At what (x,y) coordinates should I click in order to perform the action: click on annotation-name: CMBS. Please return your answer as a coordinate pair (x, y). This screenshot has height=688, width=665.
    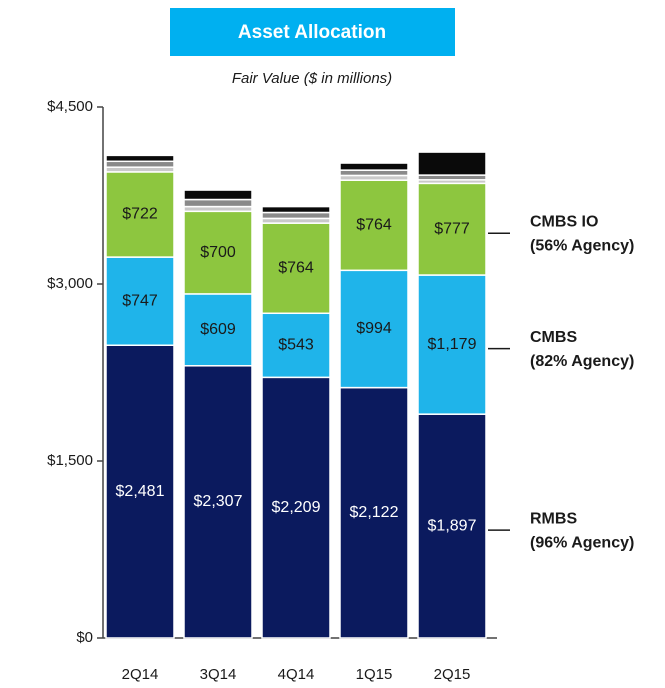
    Looking at the image, I should click on (553, 337).